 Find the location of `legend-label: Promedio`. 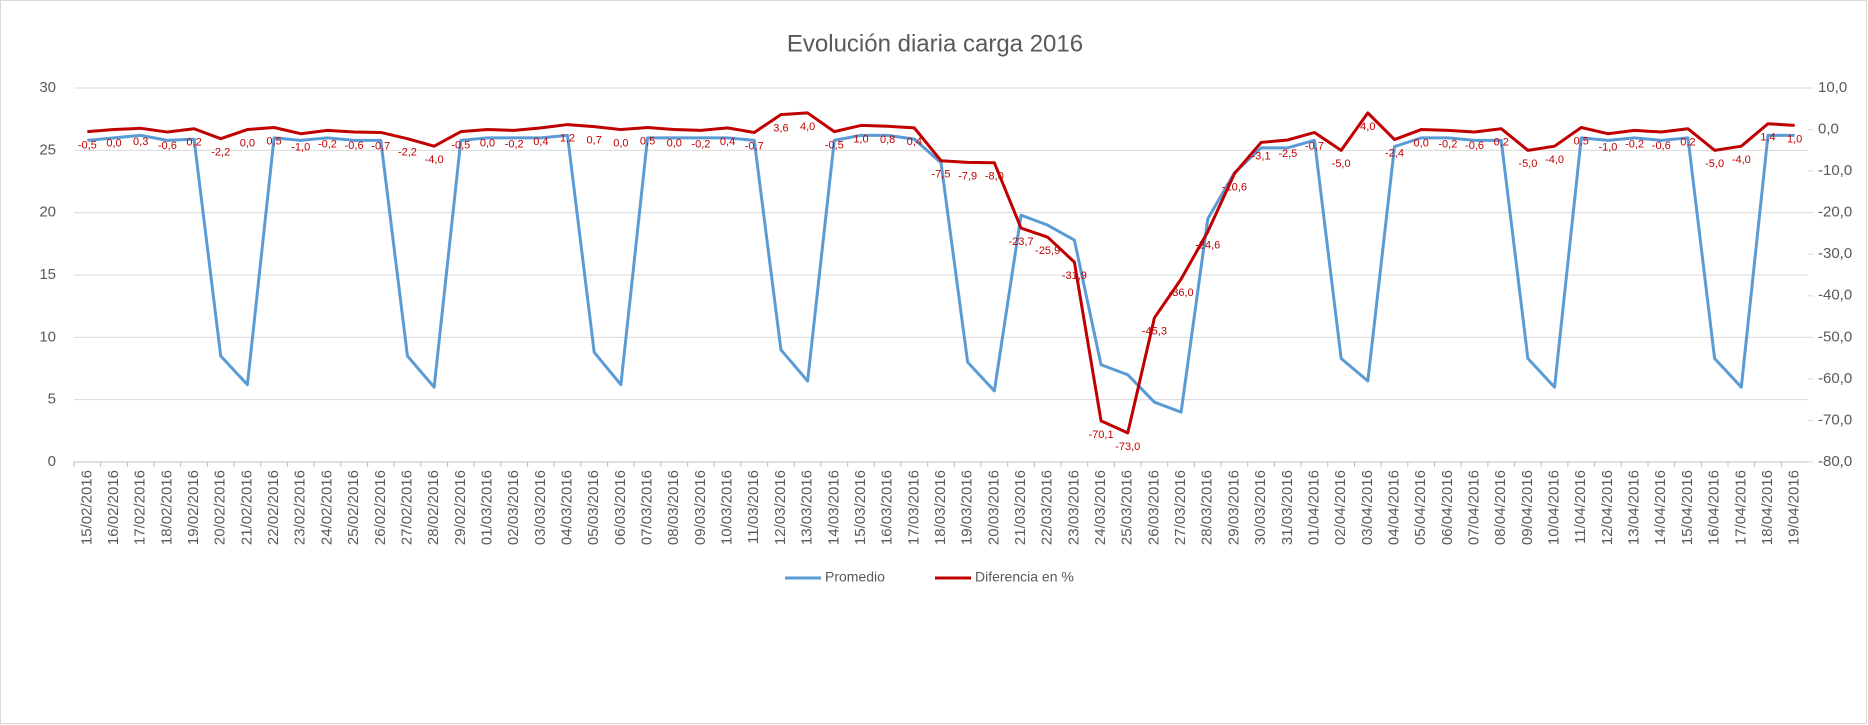

legend-label: Promedio is located at coordinates (855, 577).